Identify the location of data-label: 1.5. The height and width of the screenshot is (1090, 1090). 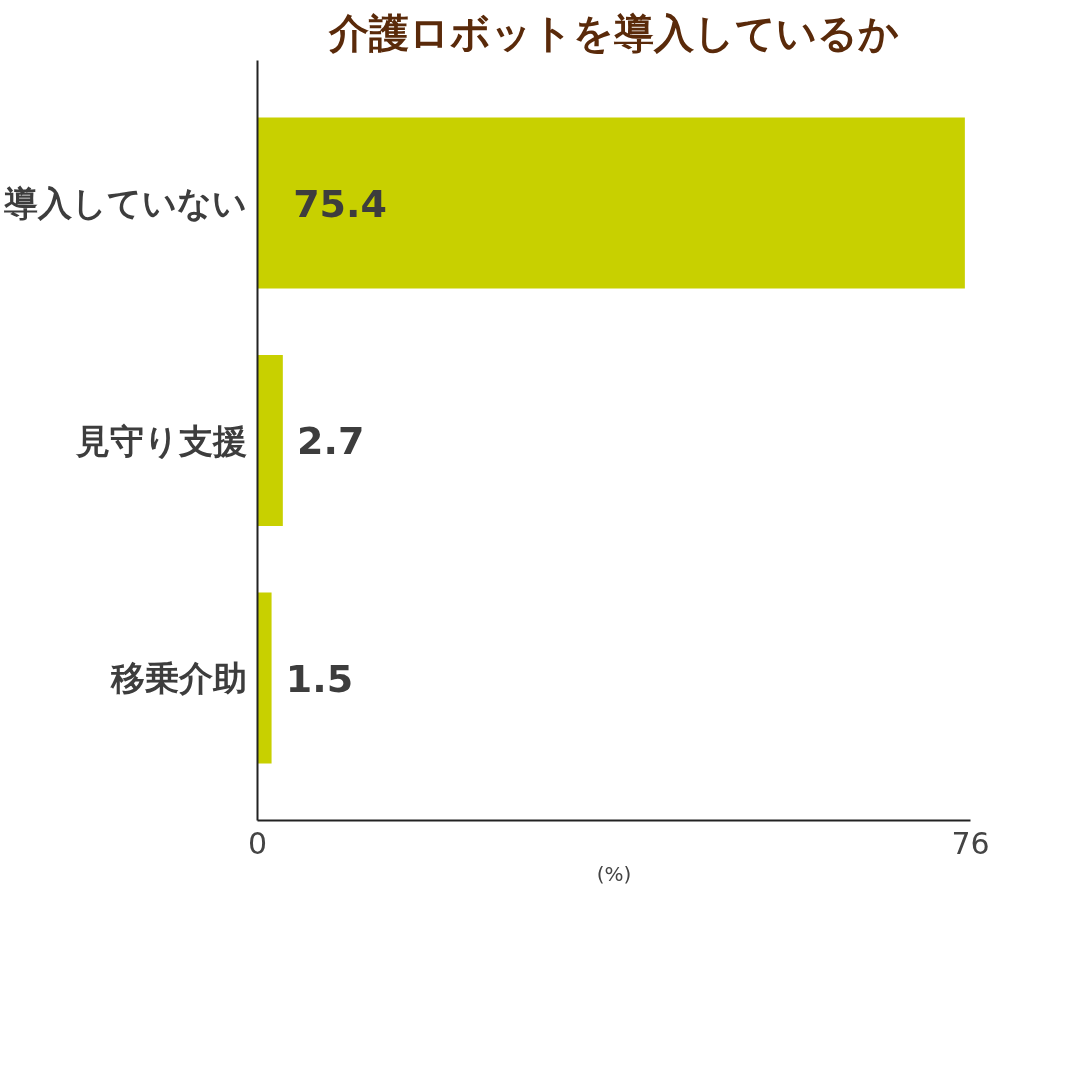
(319, 678).